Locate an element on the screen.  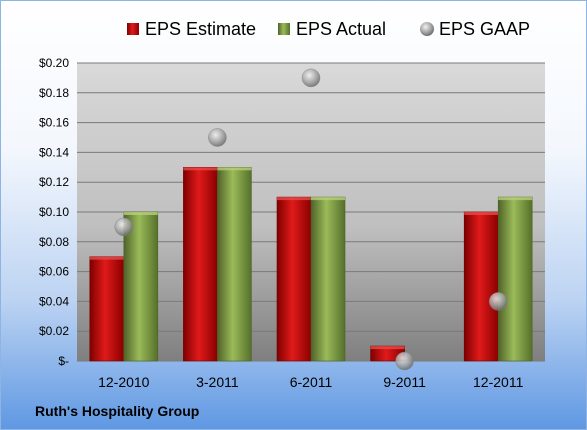
y-tick-label: $0.02 is located at coordinates (54, 331).